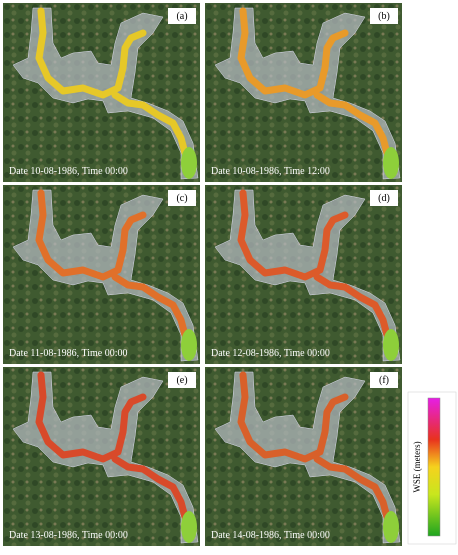 The height and width of the screenshot is (555, 458). What do you see at coordinates (68, 171) in the screenshot?
I see `panel-caption: Date 10-08-1986, Time 00:00` at bounding box center [68, 171].